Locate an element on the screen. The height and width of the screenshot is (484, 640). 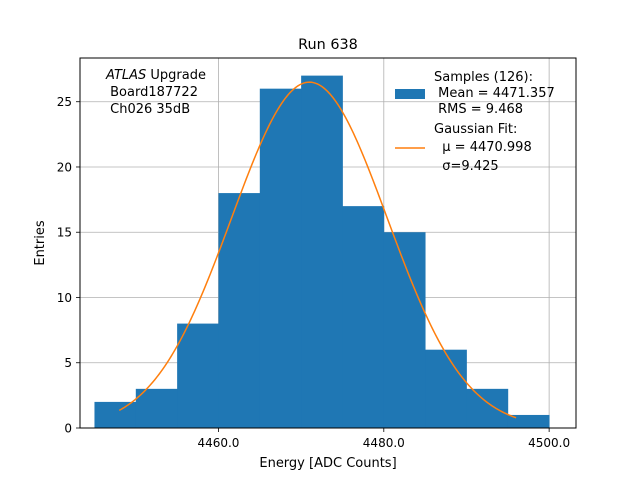
legend-fit-label: Gaussian Fit: is located at coordinates (475, 129).